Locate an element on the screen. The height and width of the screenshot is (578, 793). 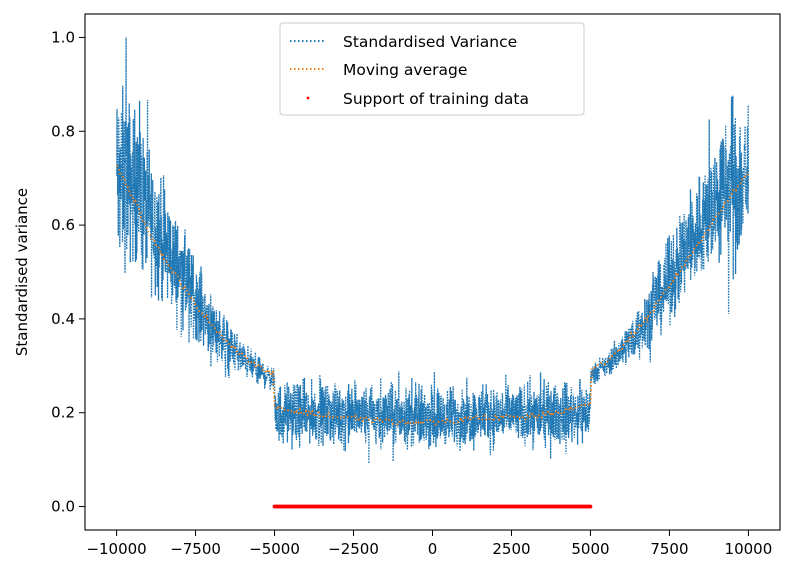
series-support-of-training-data is located at coordinates (432, 506).